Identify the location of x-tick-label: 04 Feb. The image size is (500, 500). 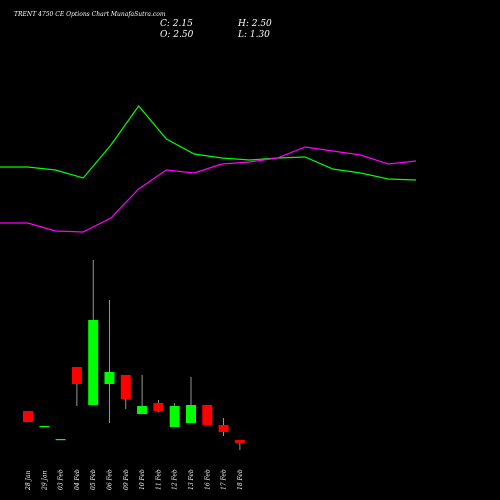
(77, 479).